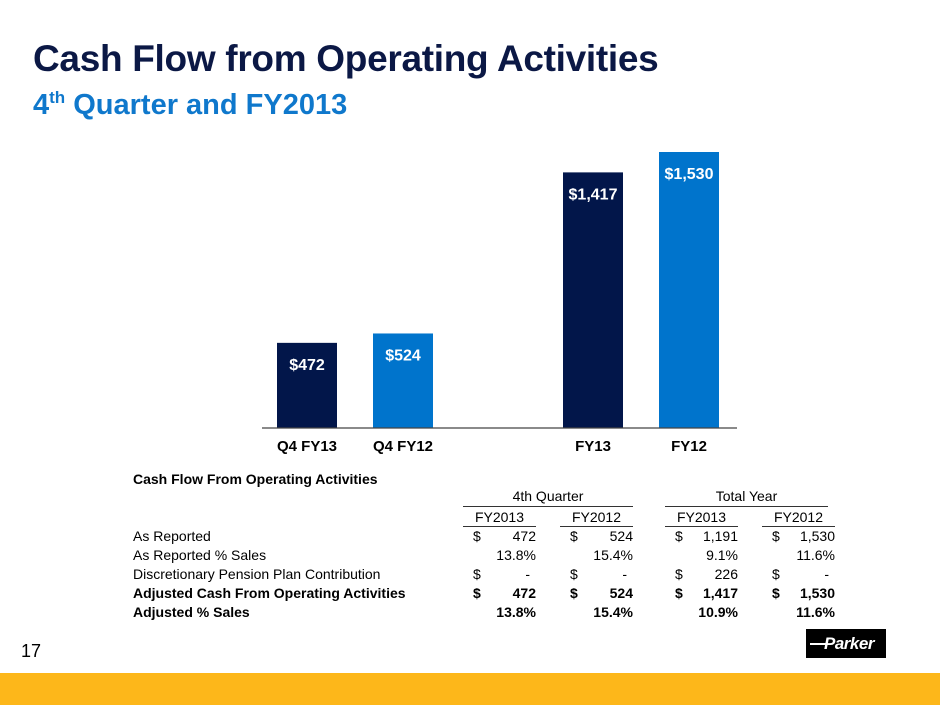 Image resolution: width=940 pixels, height=705 pixels. I want to click on parker-logo: Parker, so click(846, 643).